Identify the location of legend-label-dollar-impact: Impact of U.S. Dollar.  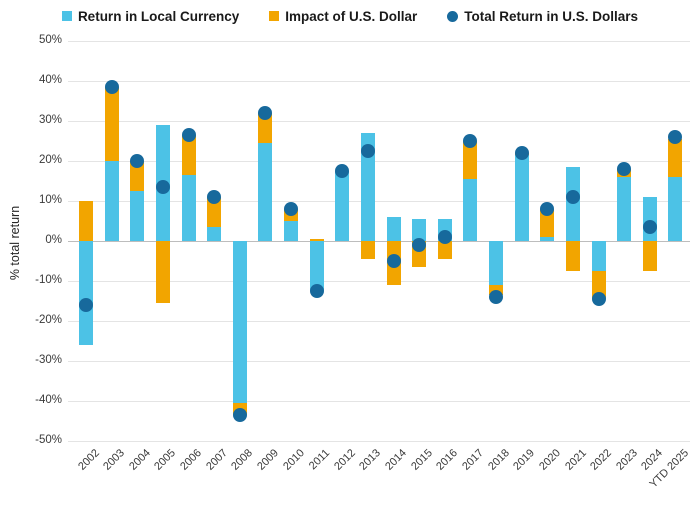
(351, 16).